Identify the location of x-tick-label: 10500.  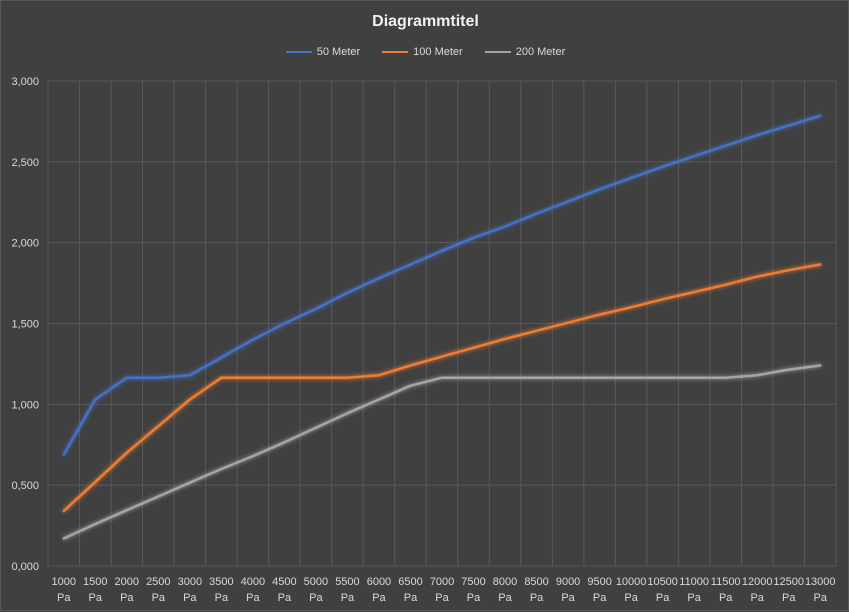
(662, 582).